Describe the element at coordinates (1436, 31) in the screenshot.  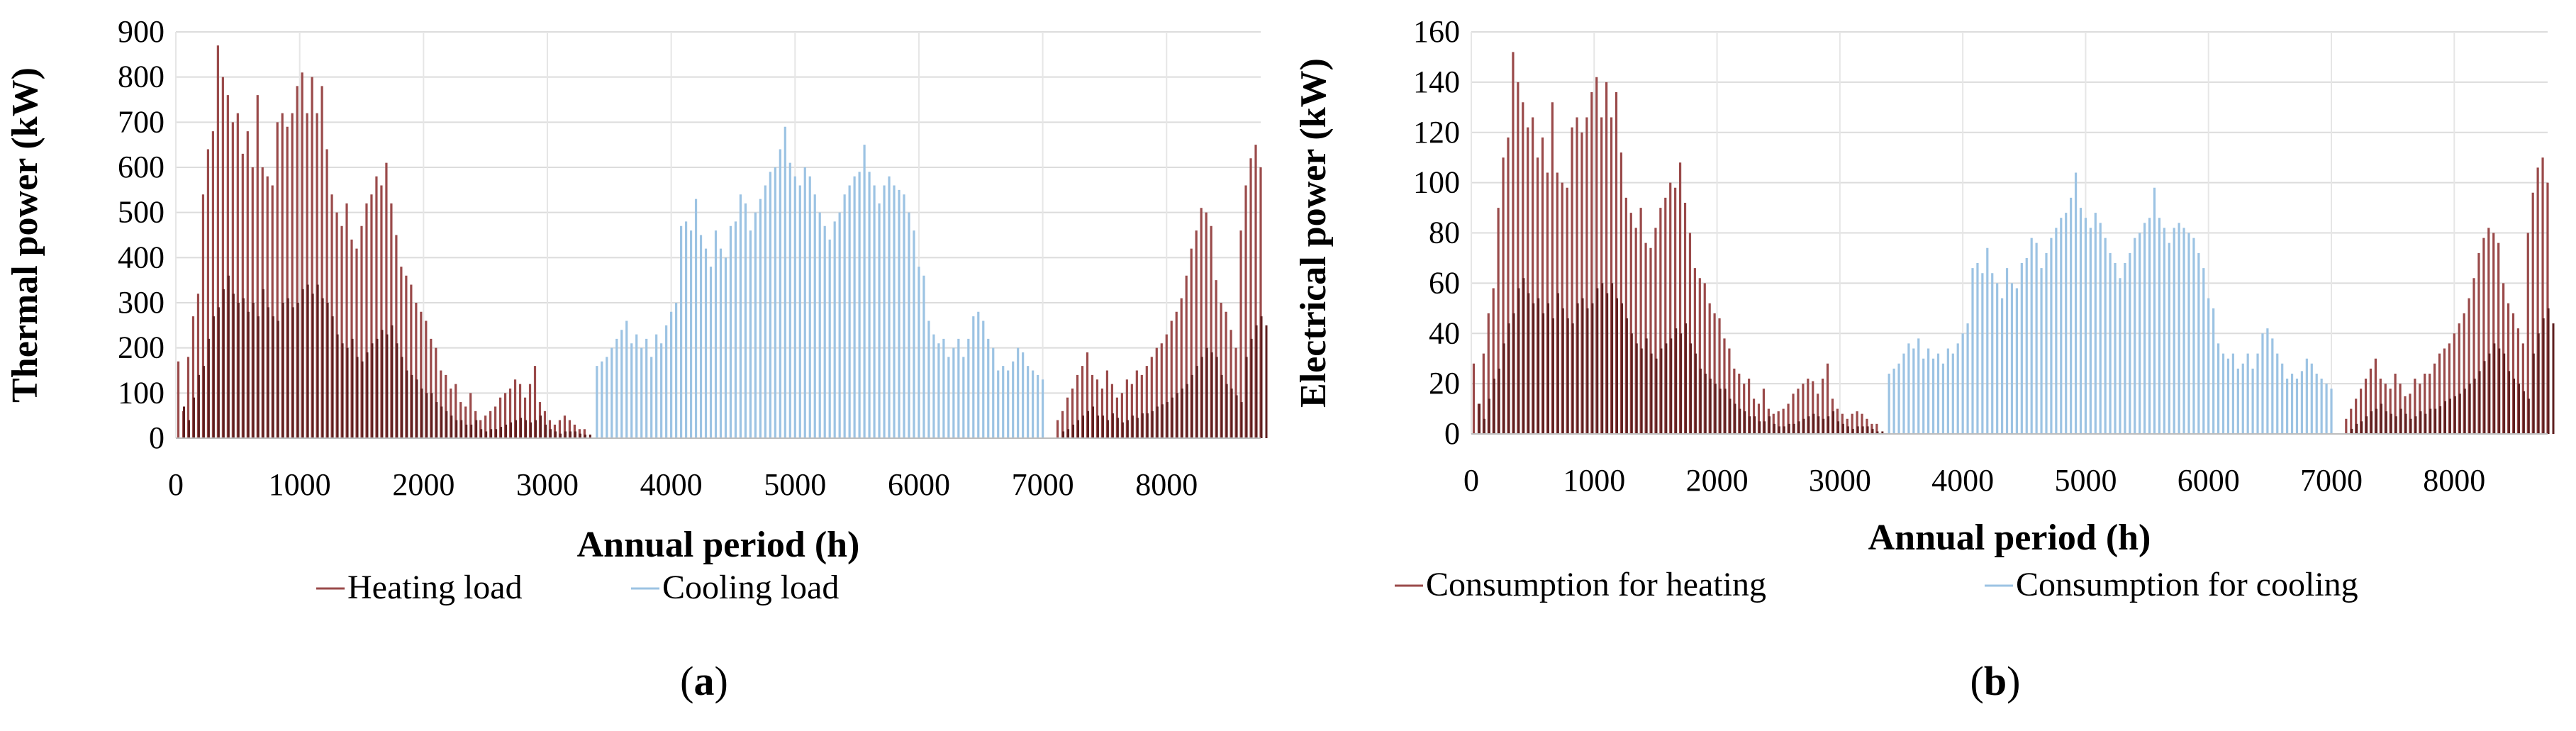
I see `y-tick-label: 160` at that location.